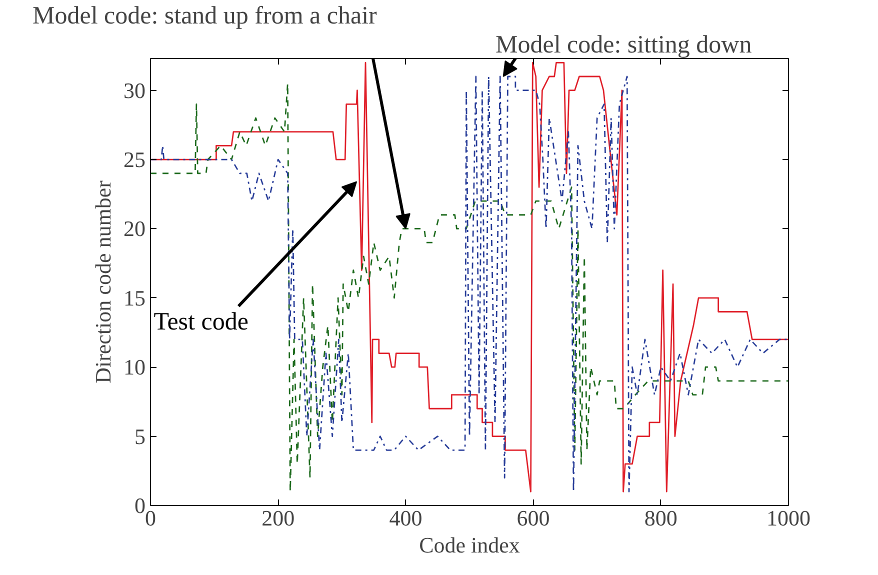  I want to click on y-axis-title: Direction code number, so click(103, 282).